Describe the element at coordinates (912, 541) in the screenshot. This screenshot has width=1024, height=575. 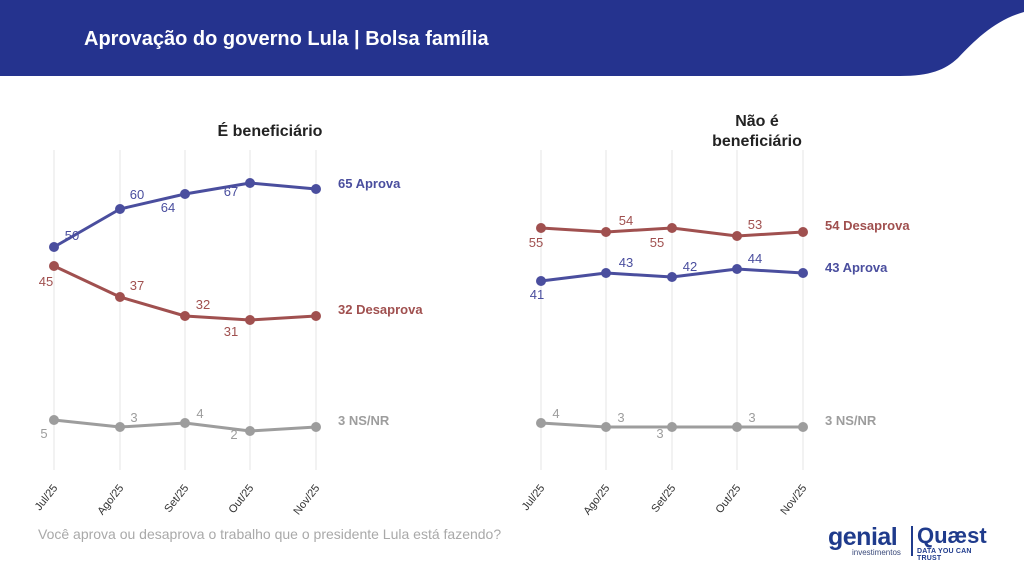
I see `logo-divider` at that location.